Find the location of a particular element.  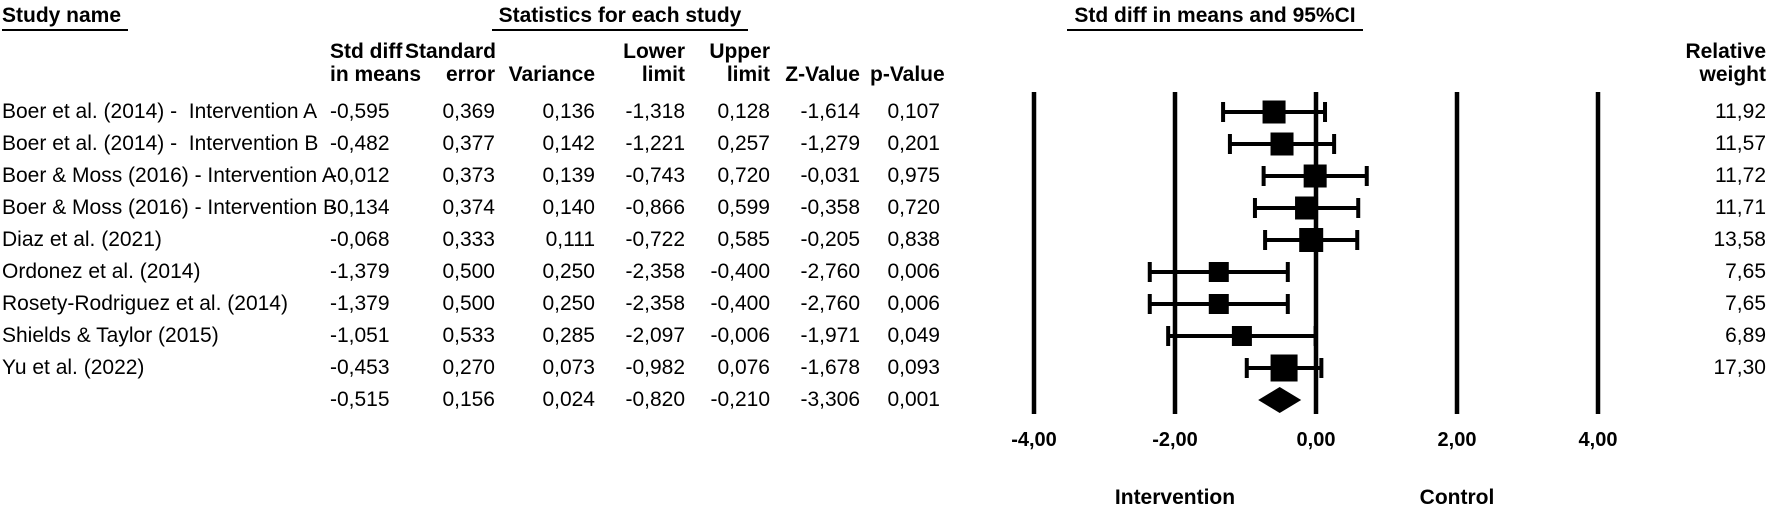

cell-std_diff: -0,068 is located at coordinates (360, 239).